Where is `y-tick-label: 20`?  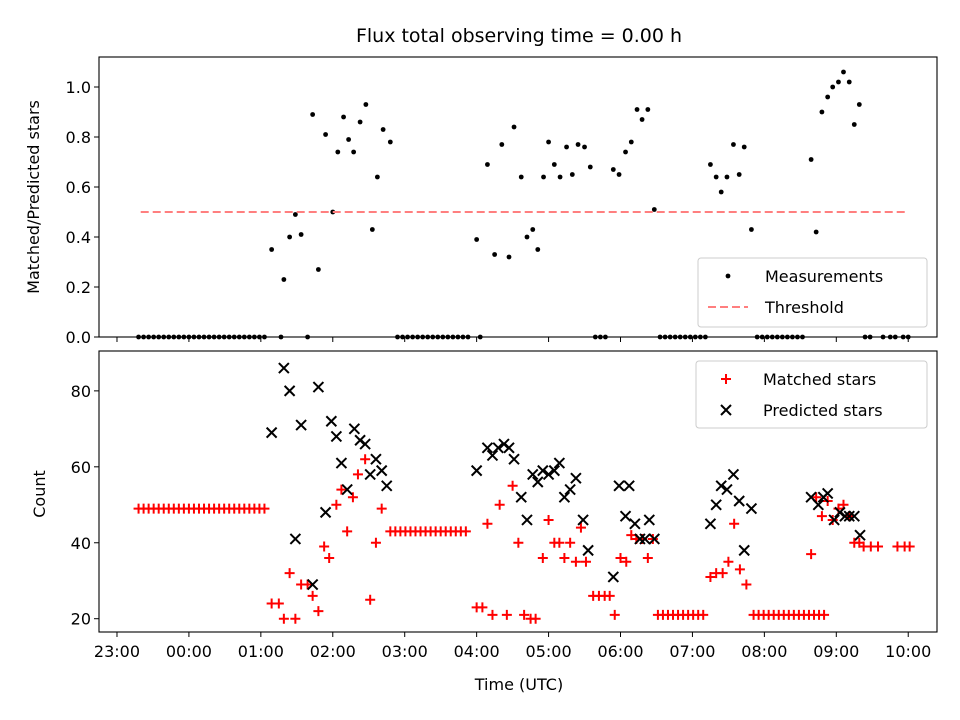
y-tick-label: 20 is located at coordinates (81, 619).